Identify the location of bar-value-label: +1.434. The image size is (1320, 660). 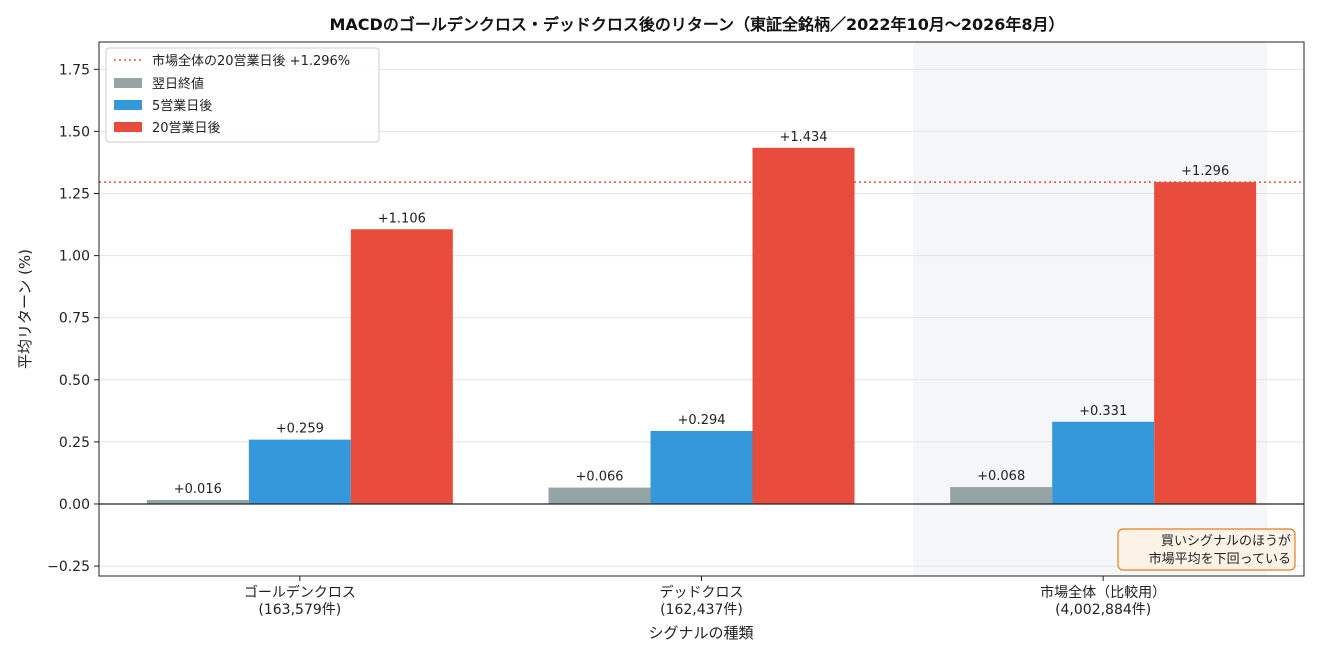
(803, 137).